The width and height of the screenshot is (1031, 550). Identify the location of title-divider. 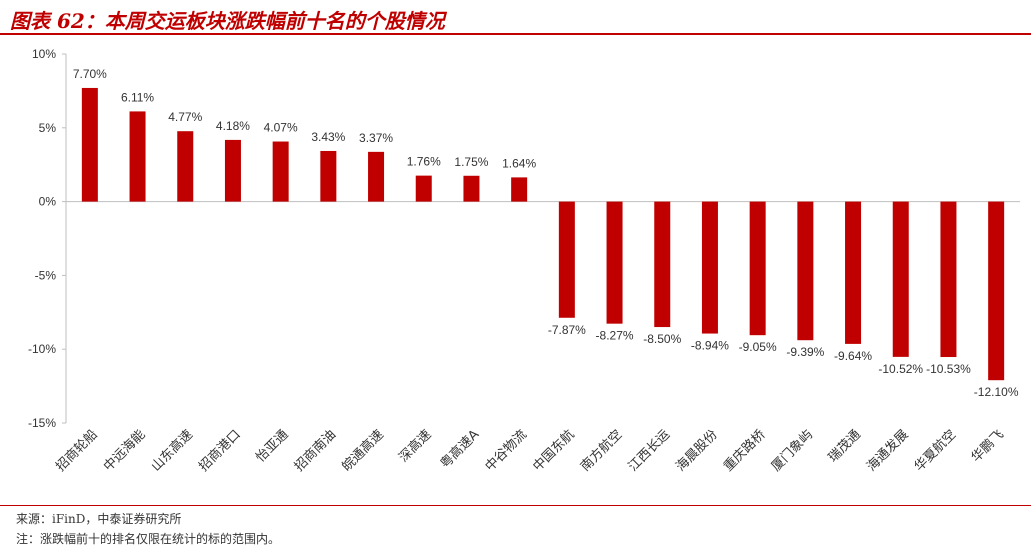
(515, 34).